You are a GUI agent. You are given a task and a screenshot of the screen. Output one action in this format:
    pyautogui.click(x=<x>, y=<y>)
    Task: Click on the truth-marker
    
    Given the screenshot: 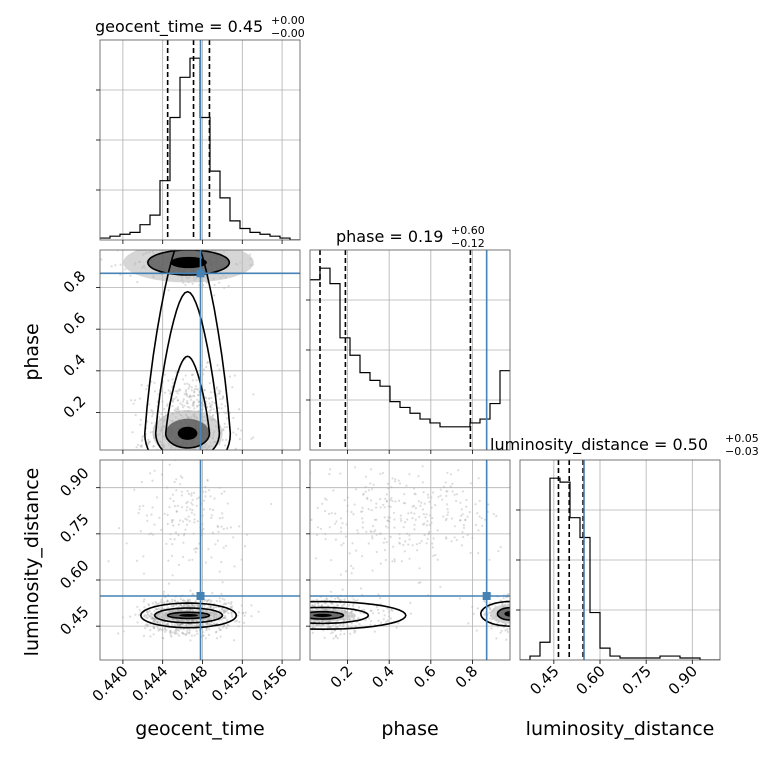 What is the action you would take?
    pyautogui.click(x=486, y=596)
    